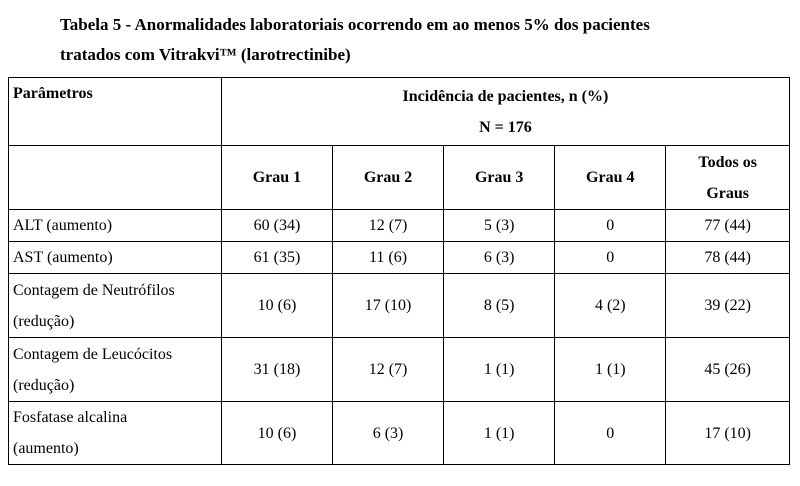 The height and width of the screenshot is (486, 800). Describe the element at coordinates (727, 193) in the screenshot. I see `header-all-grades-line-2: Graus` at that location.